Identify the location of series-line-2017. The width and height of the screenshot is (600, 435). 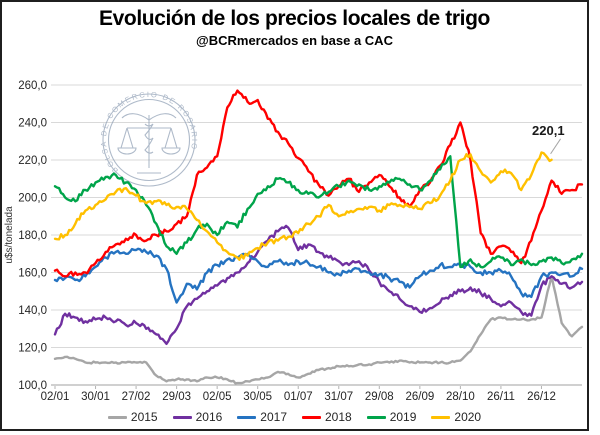
(318, 275).